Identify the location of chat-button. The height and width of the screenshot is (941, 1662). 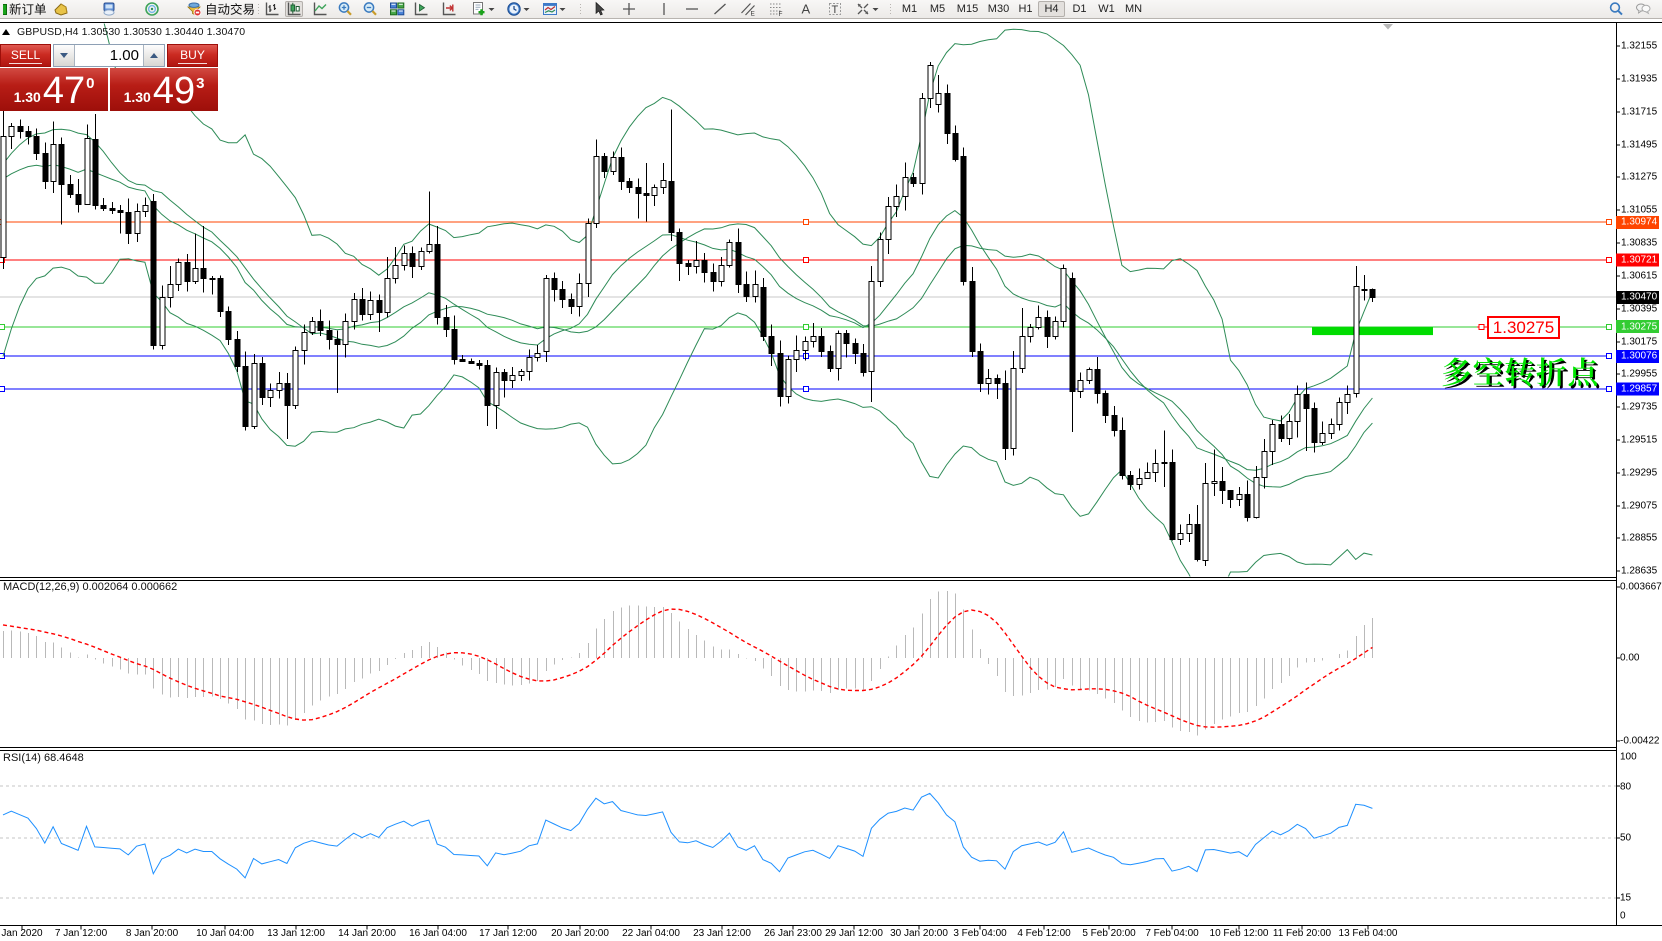
(1643, 9).